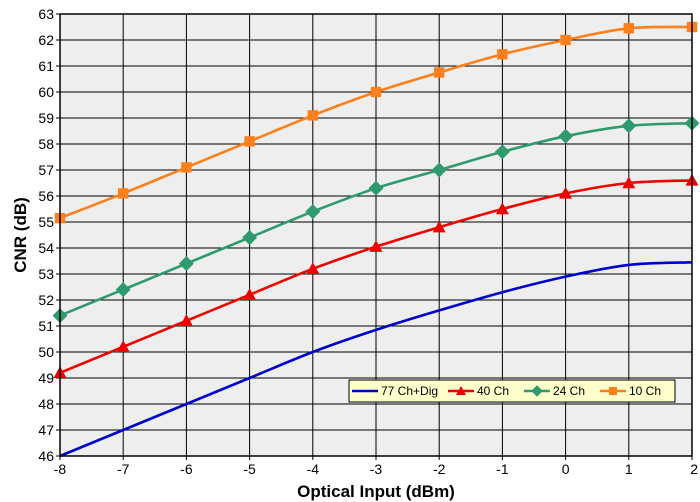  I want to click on x-tick-label: -2, so click(439, 469).